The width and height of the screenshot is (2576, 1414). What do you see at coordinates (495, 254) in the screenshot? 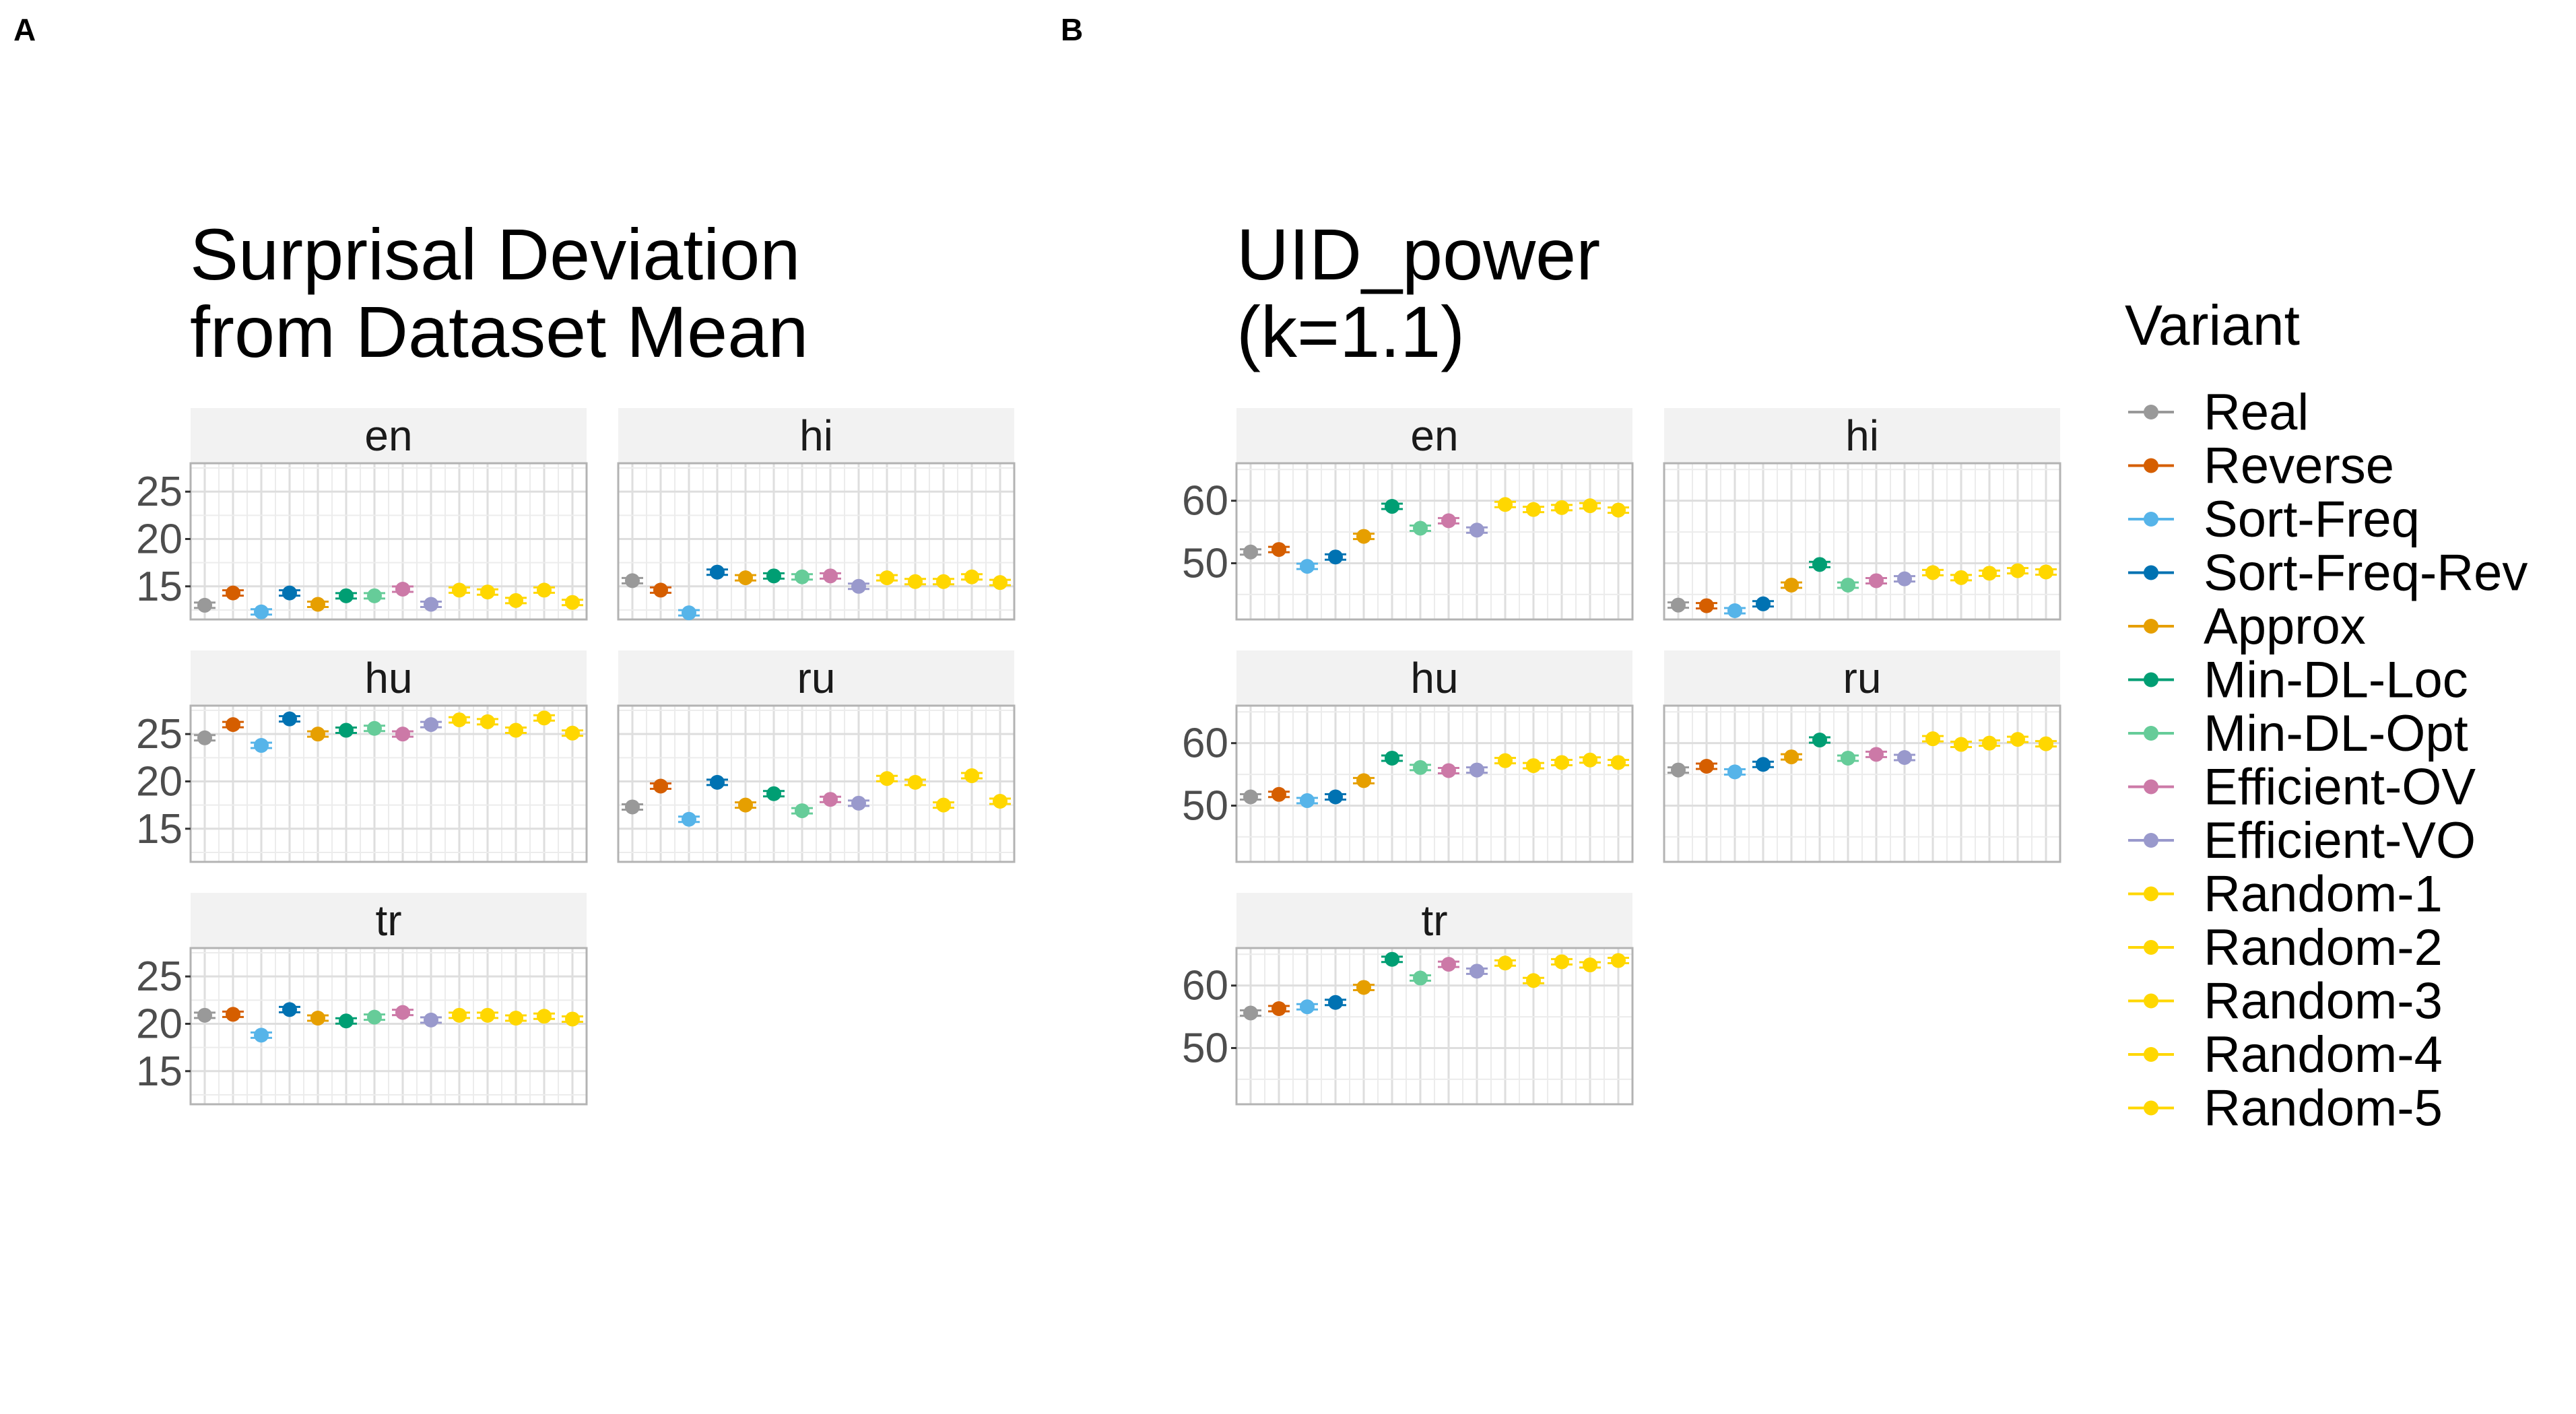
I see `chart-a-title-line-1: Surprisal Deviation` at bounding box center [495, 254].